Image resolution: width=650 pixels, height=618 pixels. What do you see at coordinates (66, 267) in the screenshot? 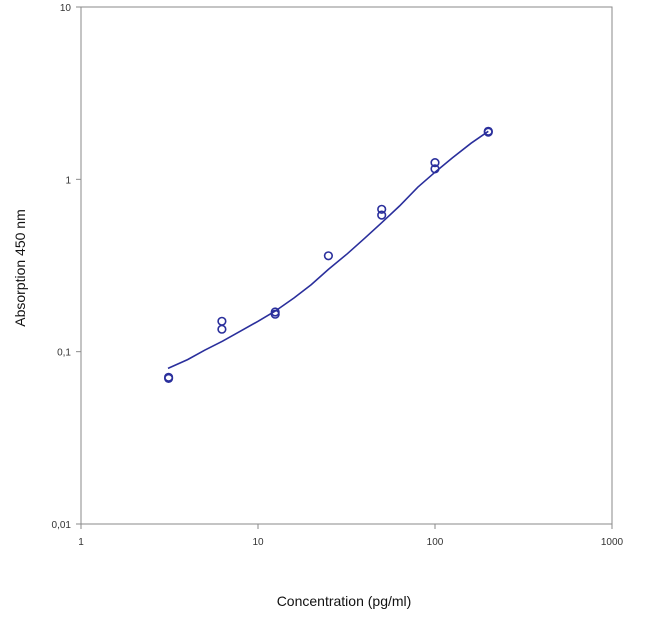
I see `y-axis-ticks: 0,01 0,1 1 10` at bounding box center [66, 267].